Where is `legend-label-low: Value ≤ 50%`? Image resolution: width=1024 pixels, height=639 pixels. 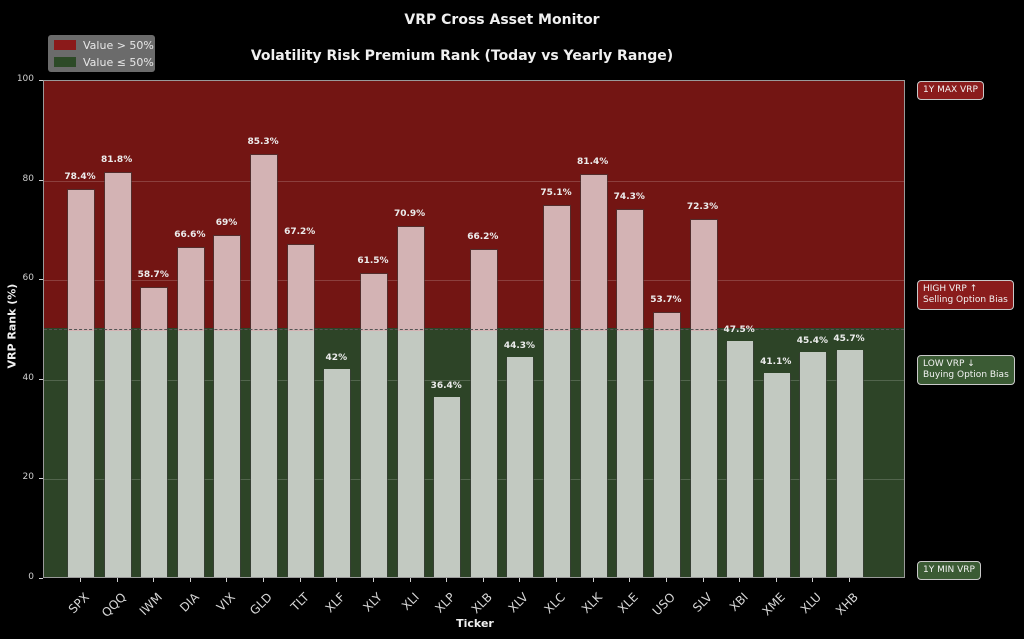 legend-label-low: Value ≤ 50% is located at coordinates (118, 62).